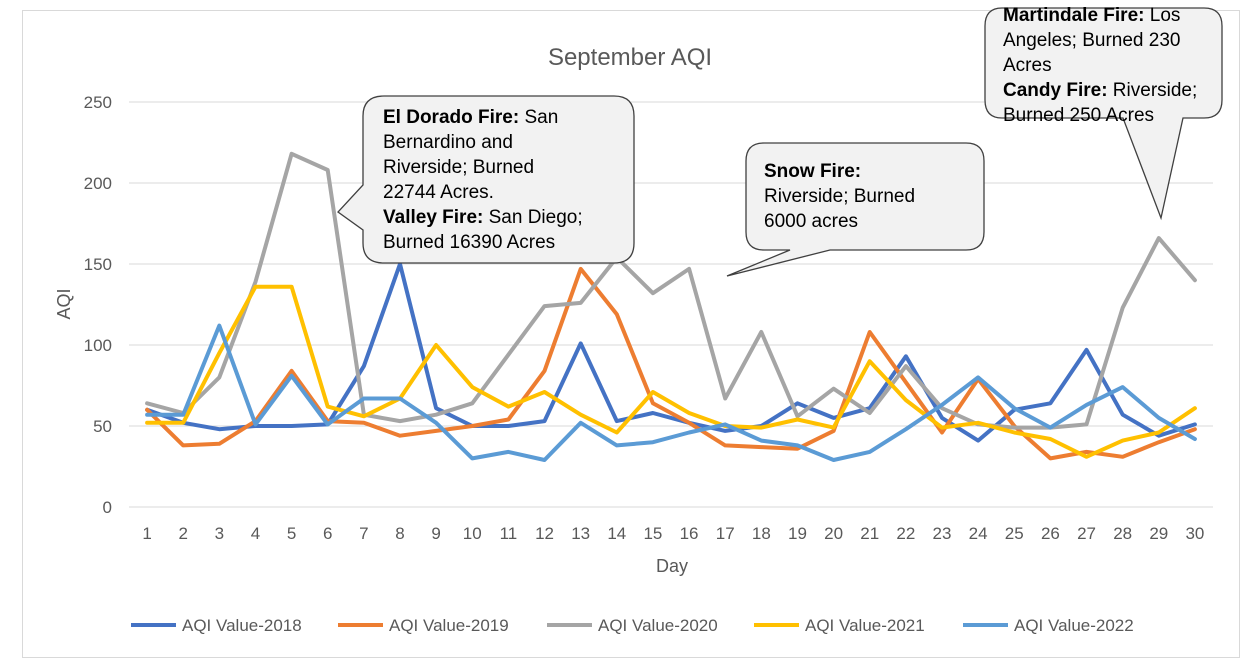 The height and width of the screenshot is (667, 1249). I want to click on x-tick-label: 19, so click(797, 533).